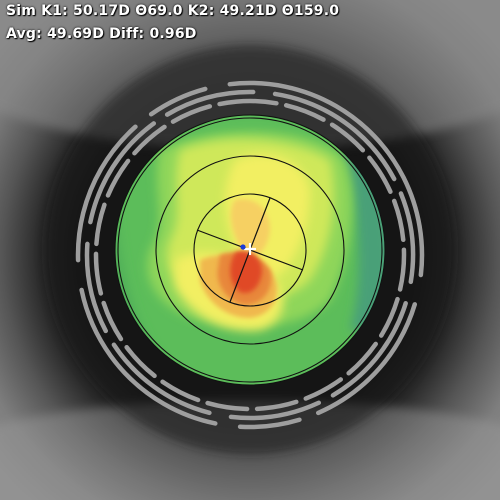  I want to click on k2-label: K2:, so click(201, 11).